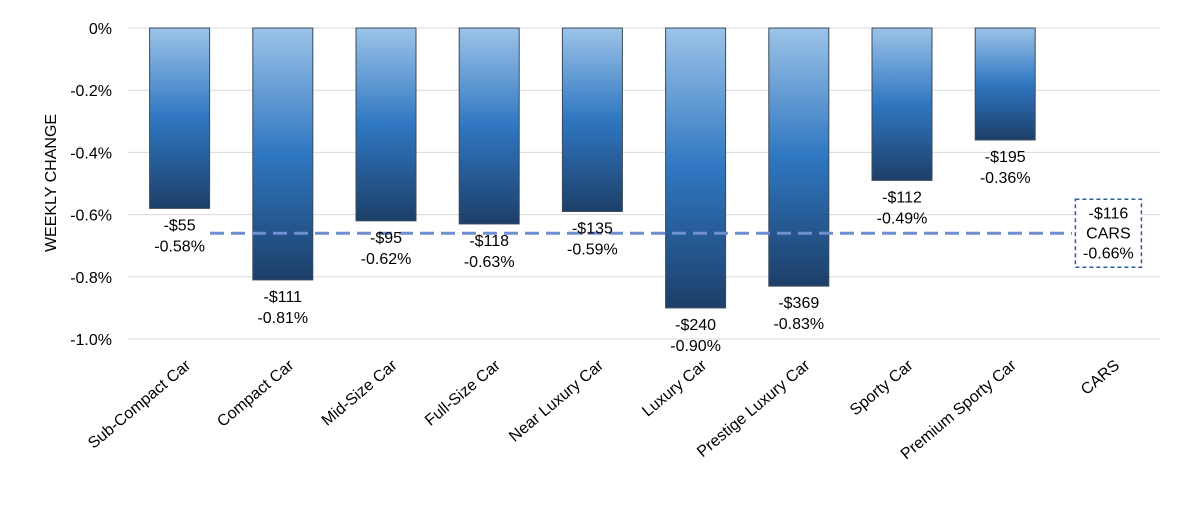  Describe the element at coordinates (283, 297) in the screenshot. I see `data-label-dollar: -$111` at that location.